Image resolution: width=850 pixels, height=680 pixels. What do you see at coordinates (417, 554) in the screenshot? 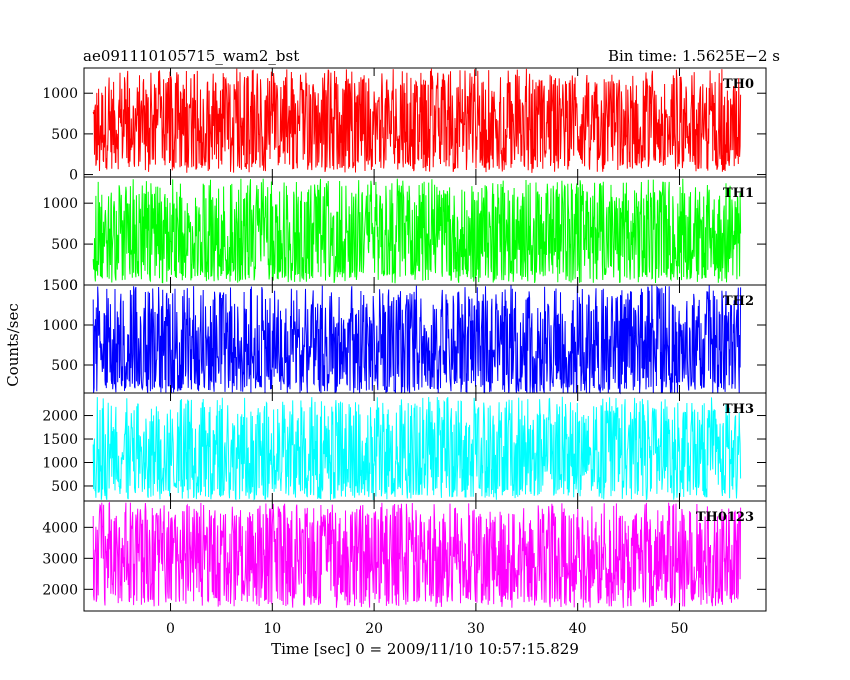
I see `series-th0123` at bounding box center [417, 554].